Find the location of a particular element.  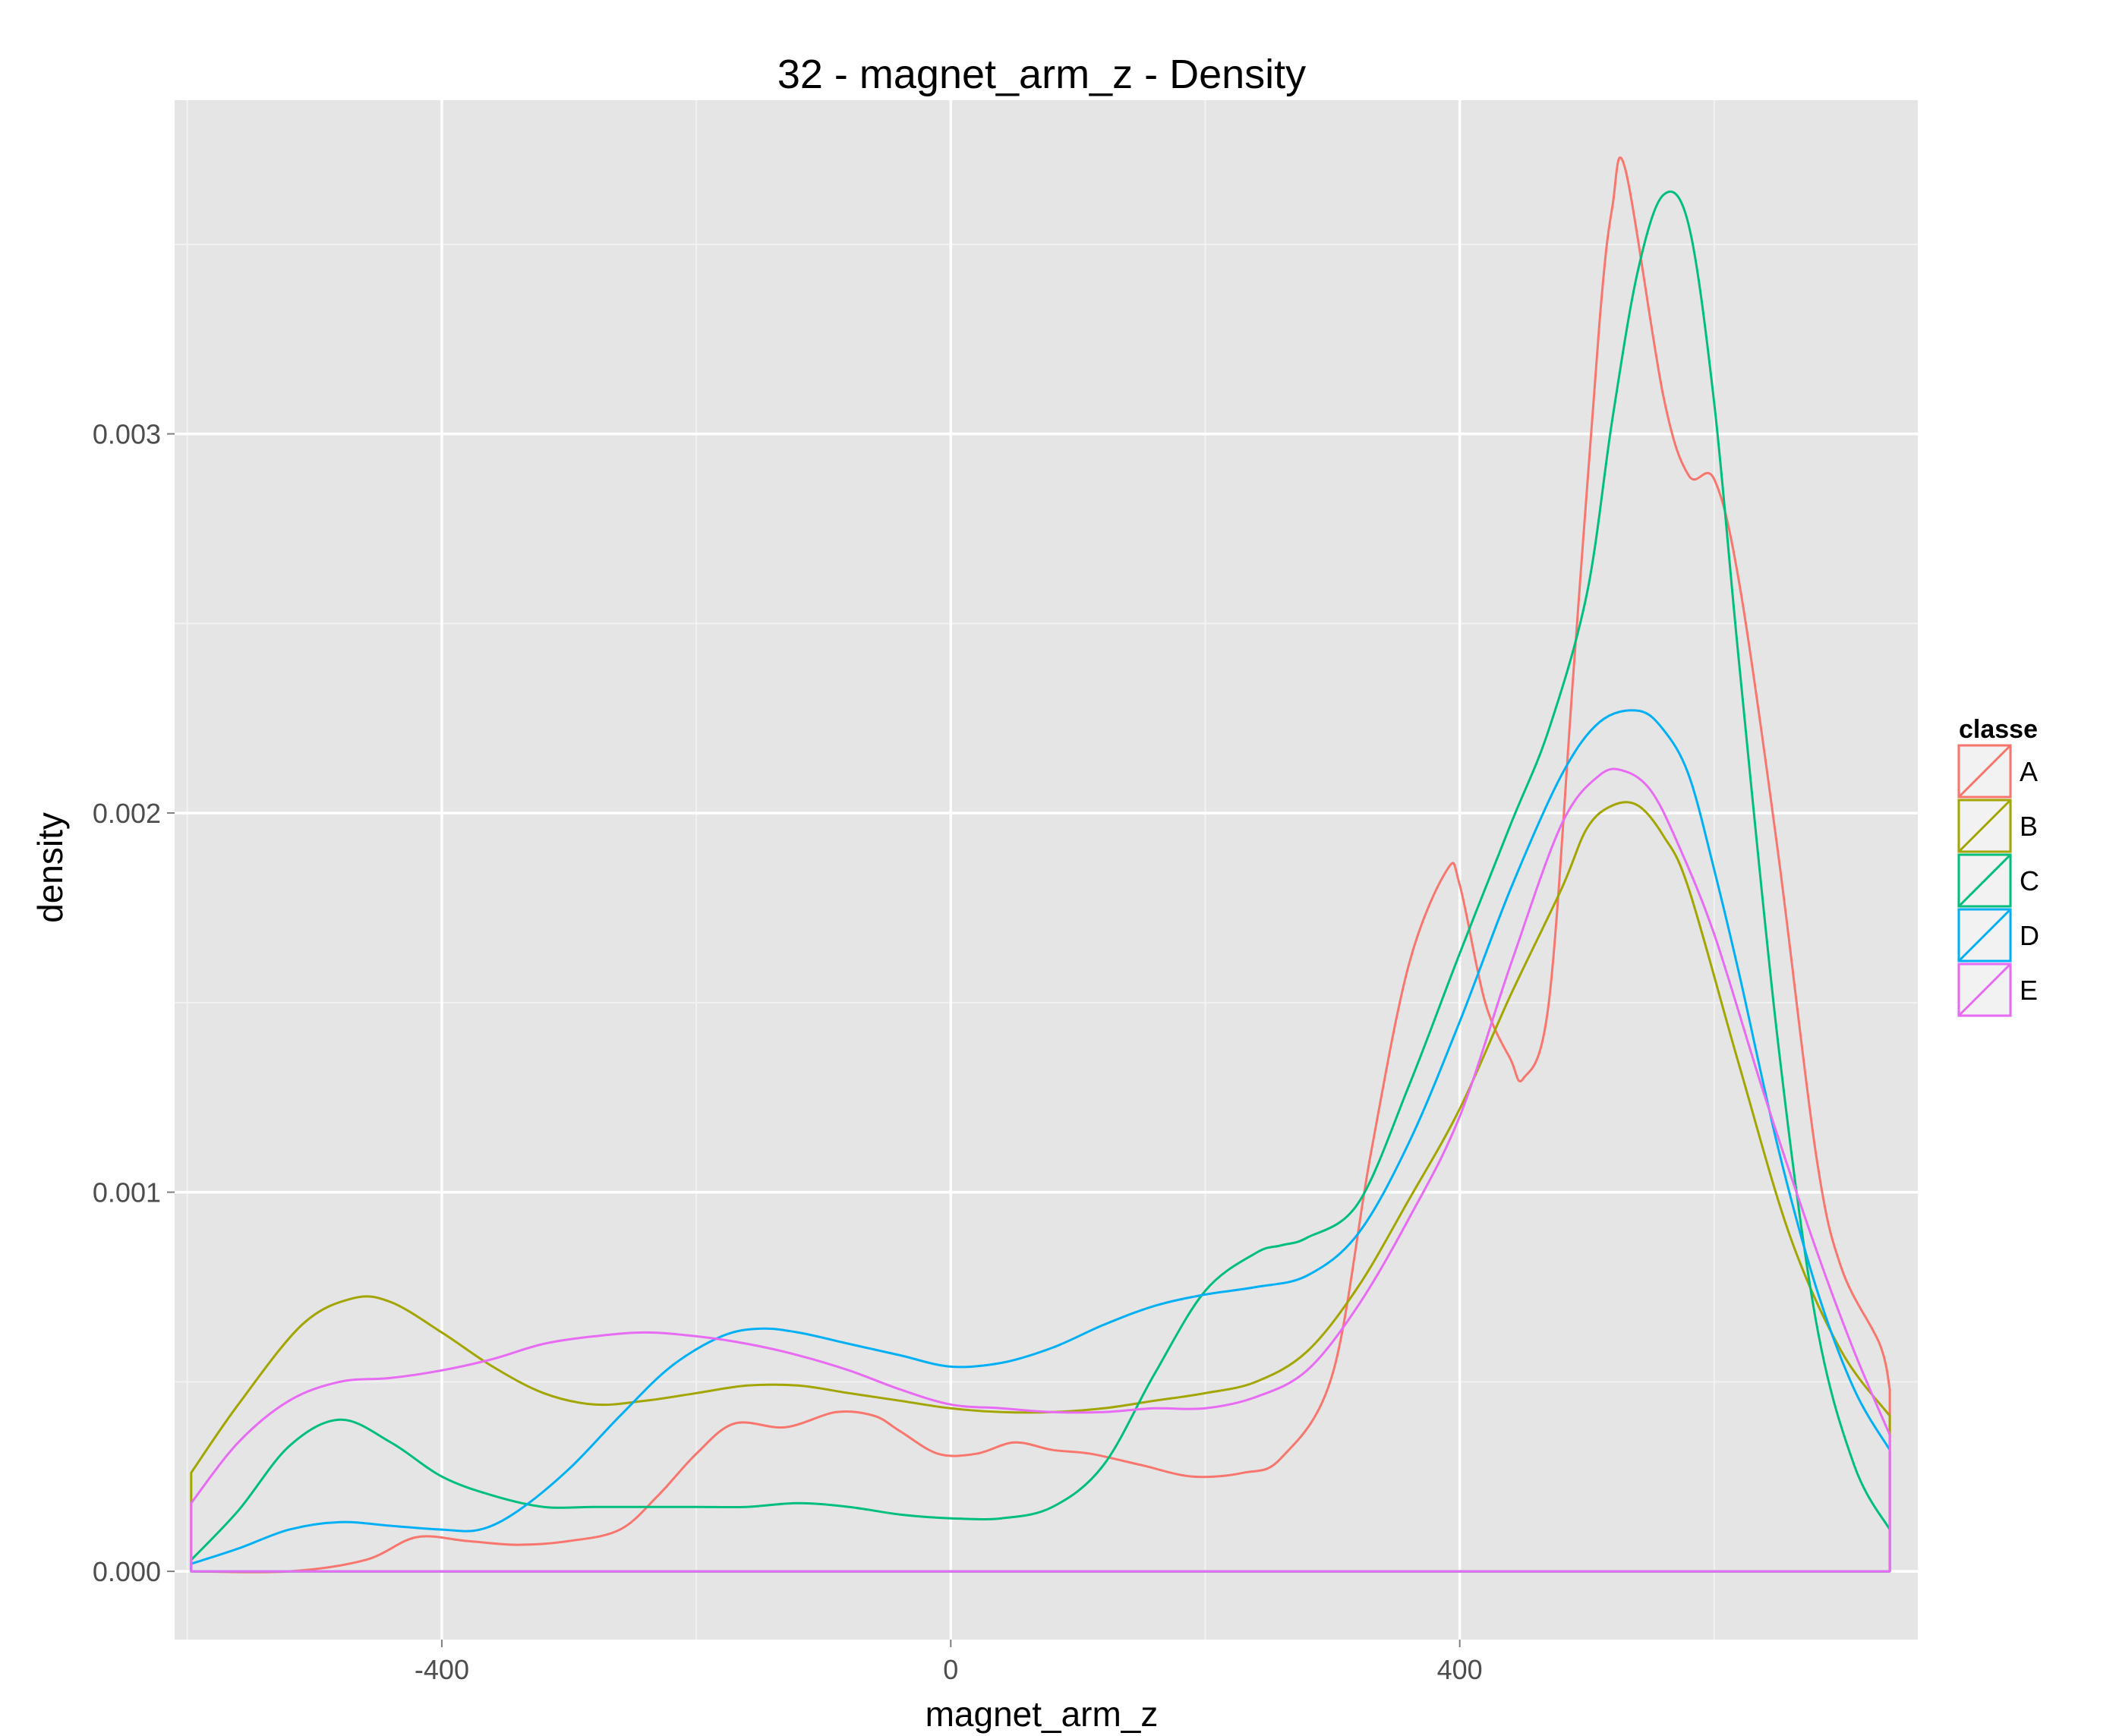

x-tick-label: -400 is located at coordinates (442, 1669).